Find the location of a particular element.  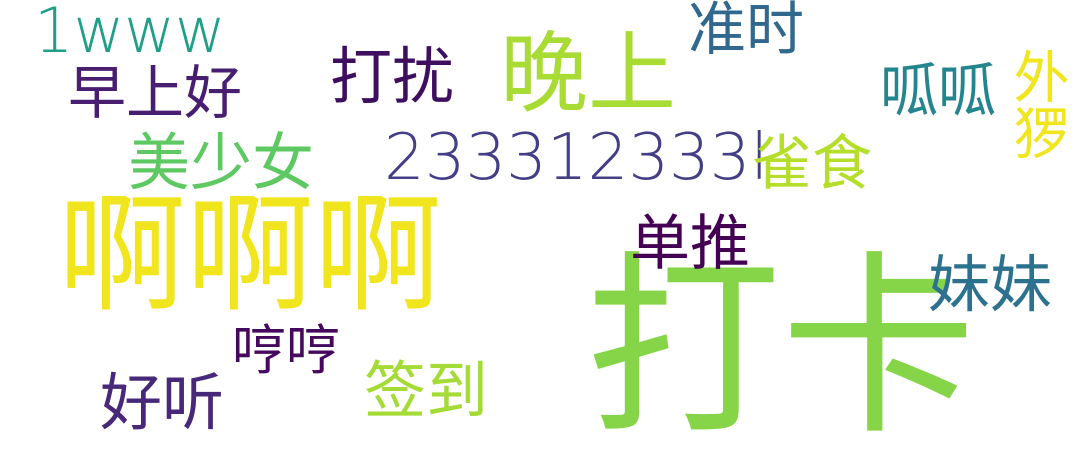

word-zhunshi: 准时 is located at coordinates (746, 31).